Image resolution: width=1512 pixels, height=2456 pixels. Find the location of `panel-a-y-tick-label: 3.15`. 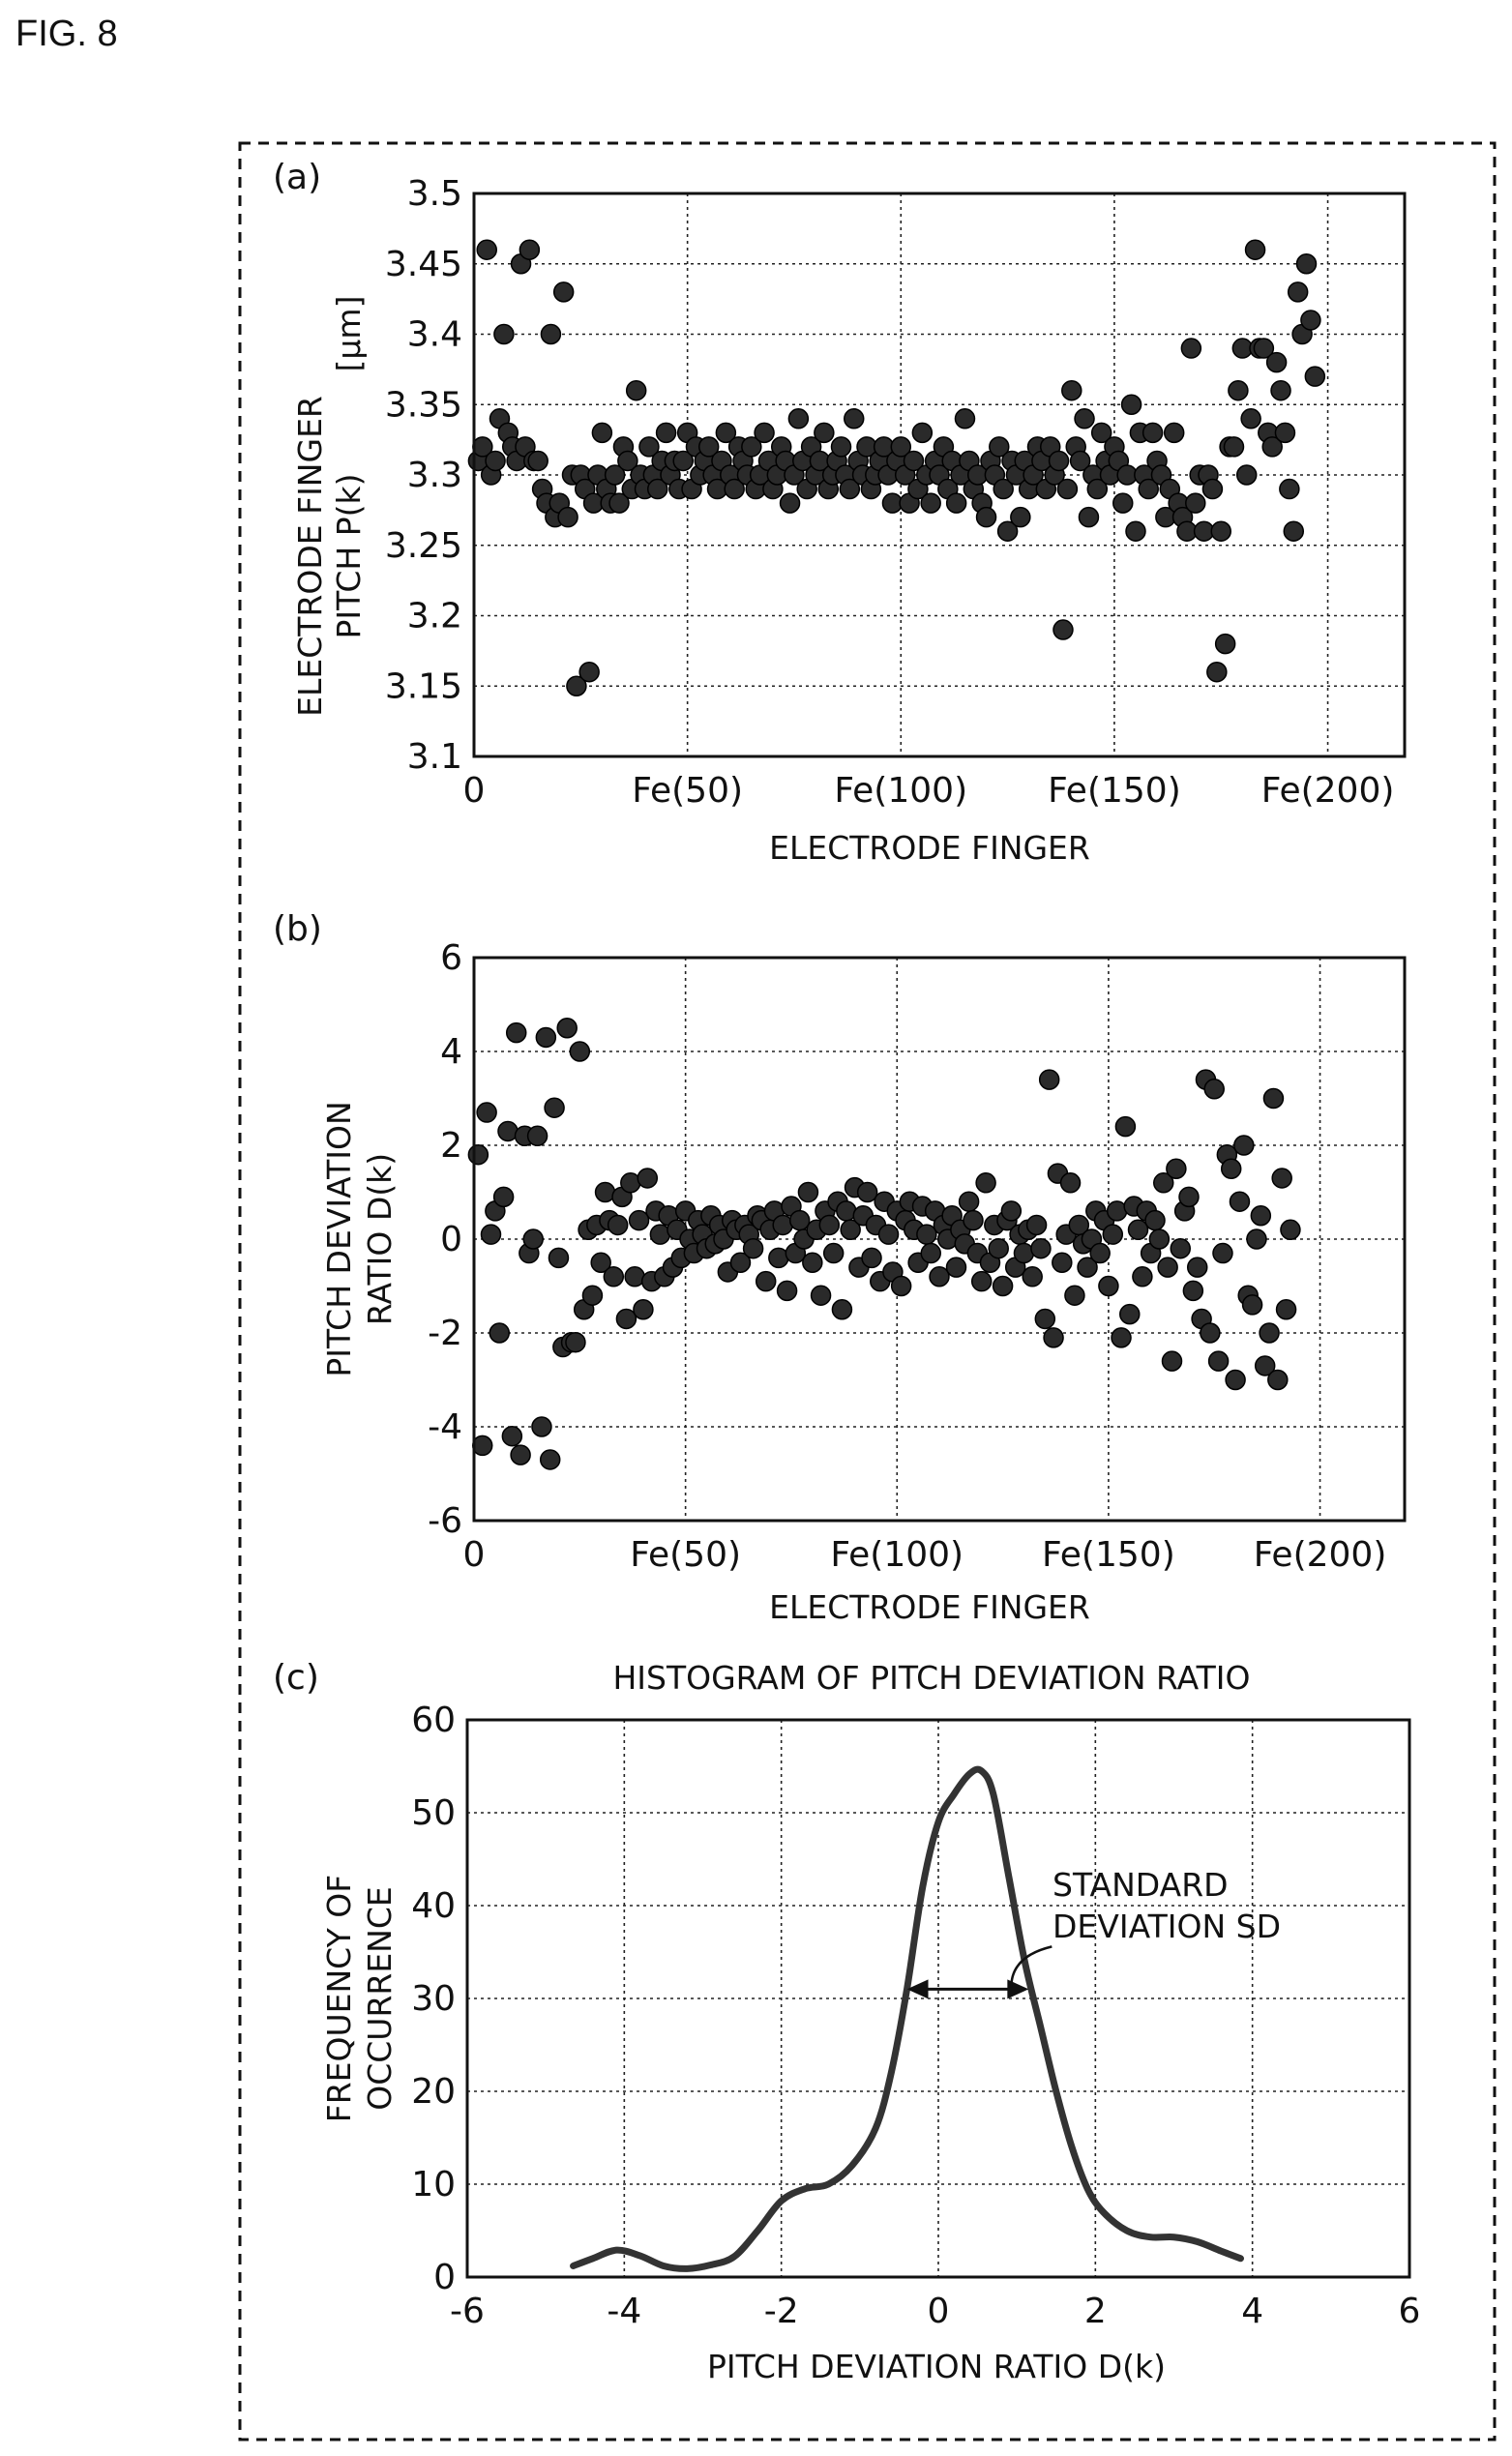

panel-a-y-tick-label: 3.15 is located at coordinates (424, 686).